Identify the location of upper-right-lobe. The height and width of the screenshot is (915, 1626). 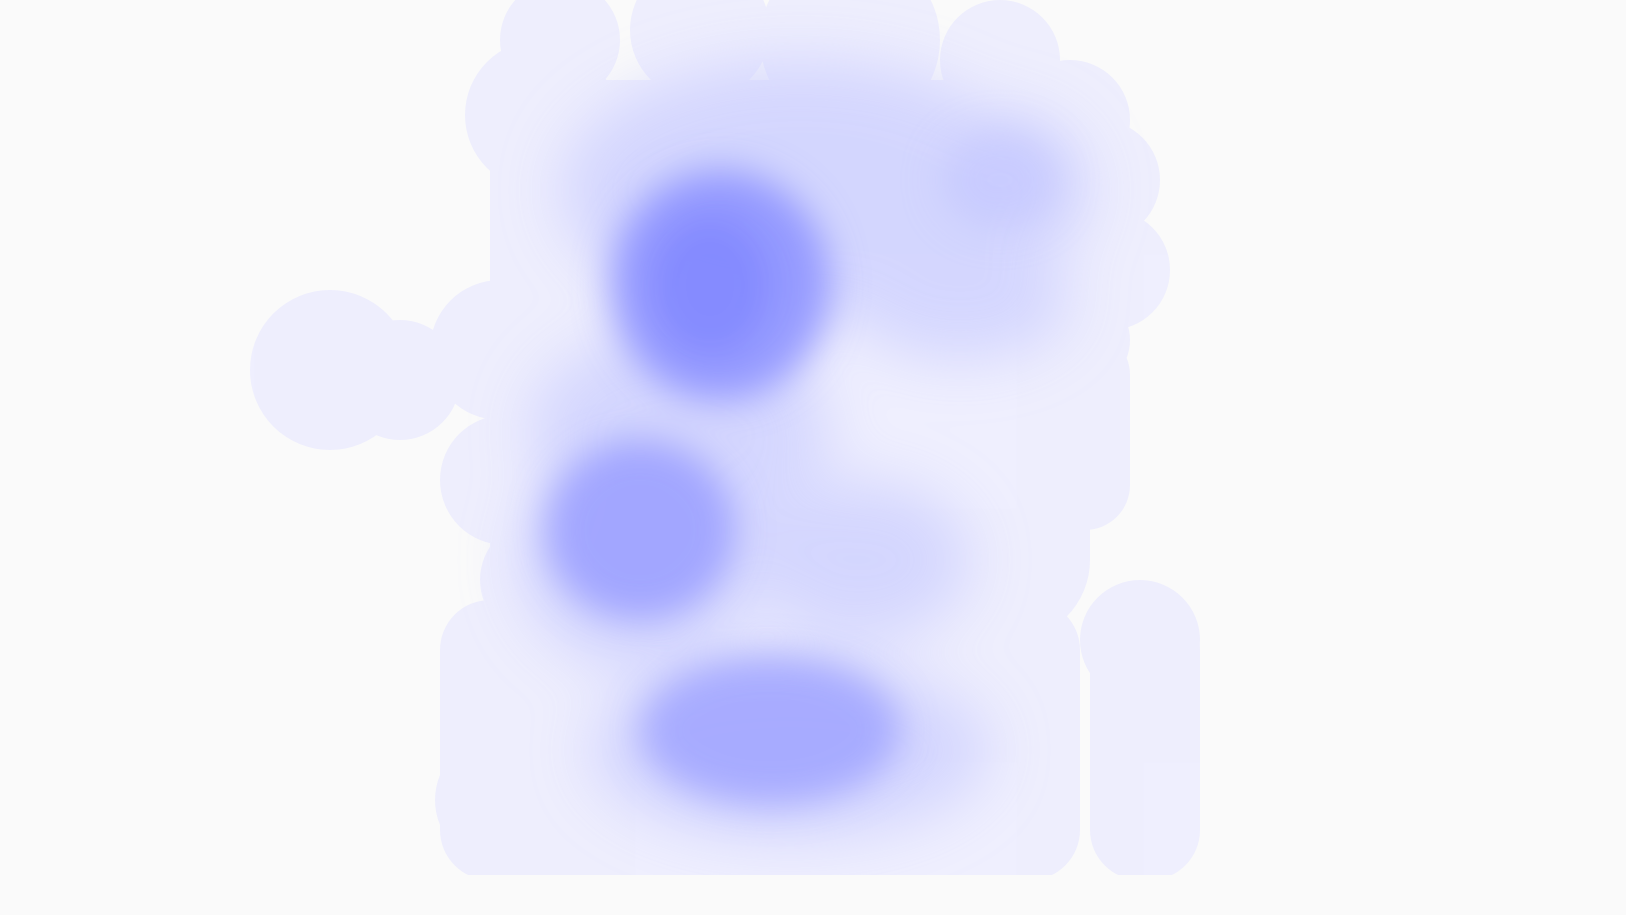
(1000, 180).